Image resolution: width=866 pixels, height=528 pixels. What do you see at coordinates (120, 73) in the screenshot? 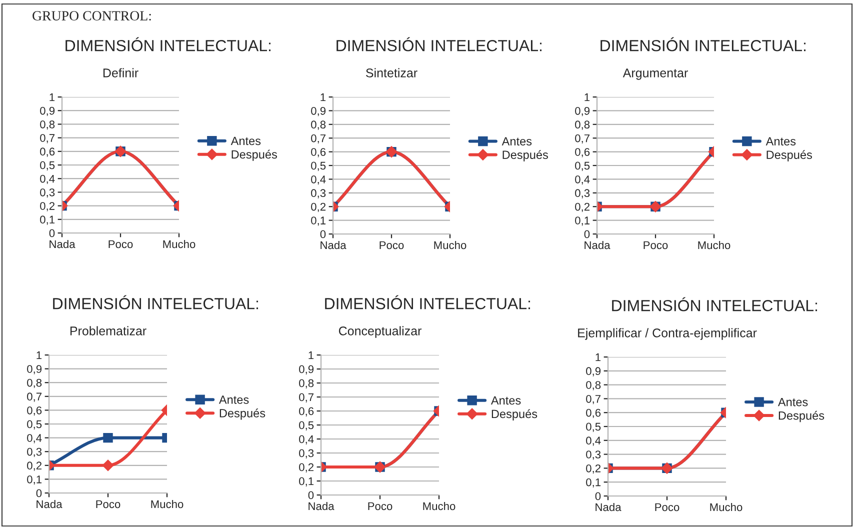
I see `chart-subtitle: Definir` at bounding box center [120, 73].